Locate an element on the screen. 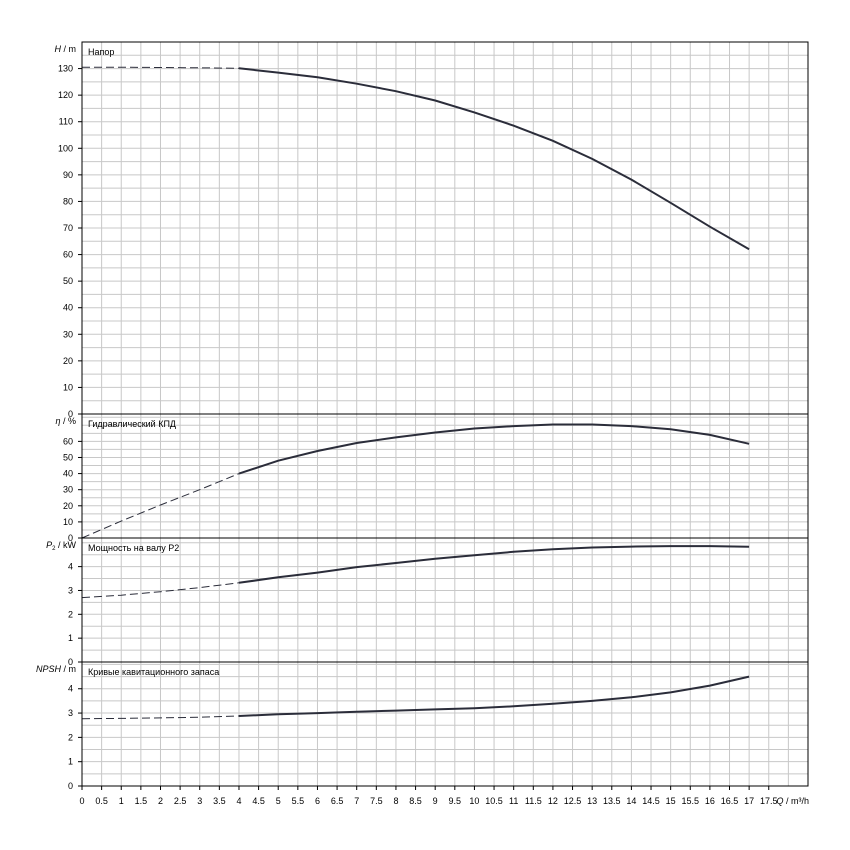  x-tick-label: 16 is located at coordinates (710, 801).